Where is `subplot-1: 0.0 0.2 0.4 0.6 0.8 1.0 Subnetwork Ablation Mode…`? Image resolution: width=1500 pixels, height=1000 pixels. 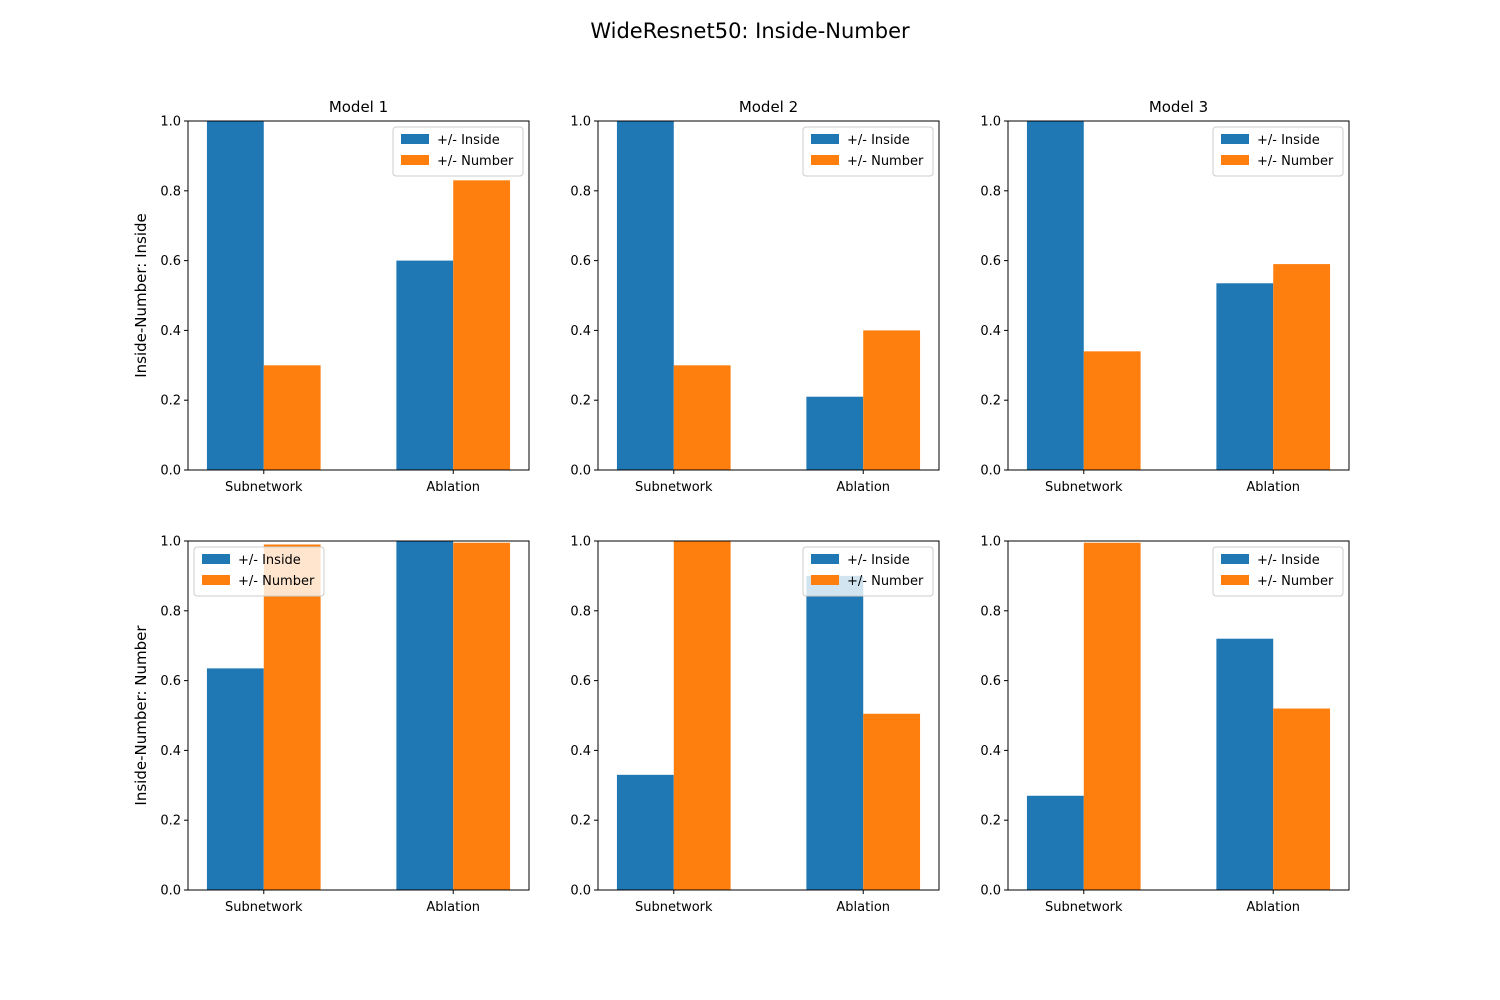
subplot-1: 0.0 0.2 0.4 0.6 0.8 1.0 Subnetwork Ablation Mode… is located at coordinates (331, 296).